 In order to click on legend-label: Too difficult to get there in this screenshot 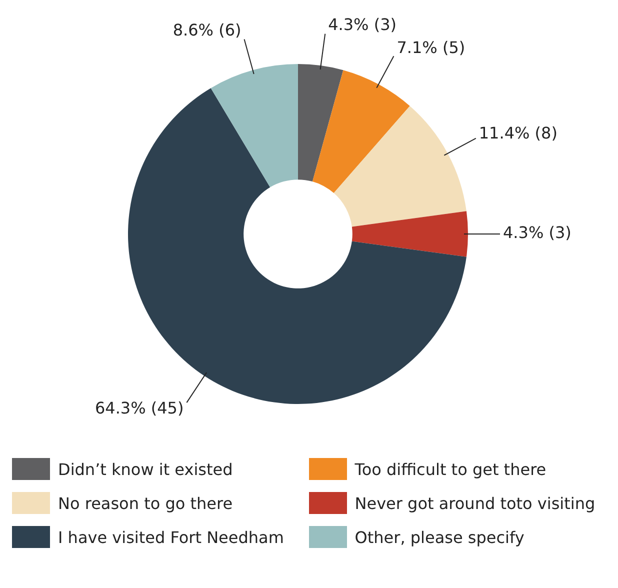, I will do `click(450, 469)`.